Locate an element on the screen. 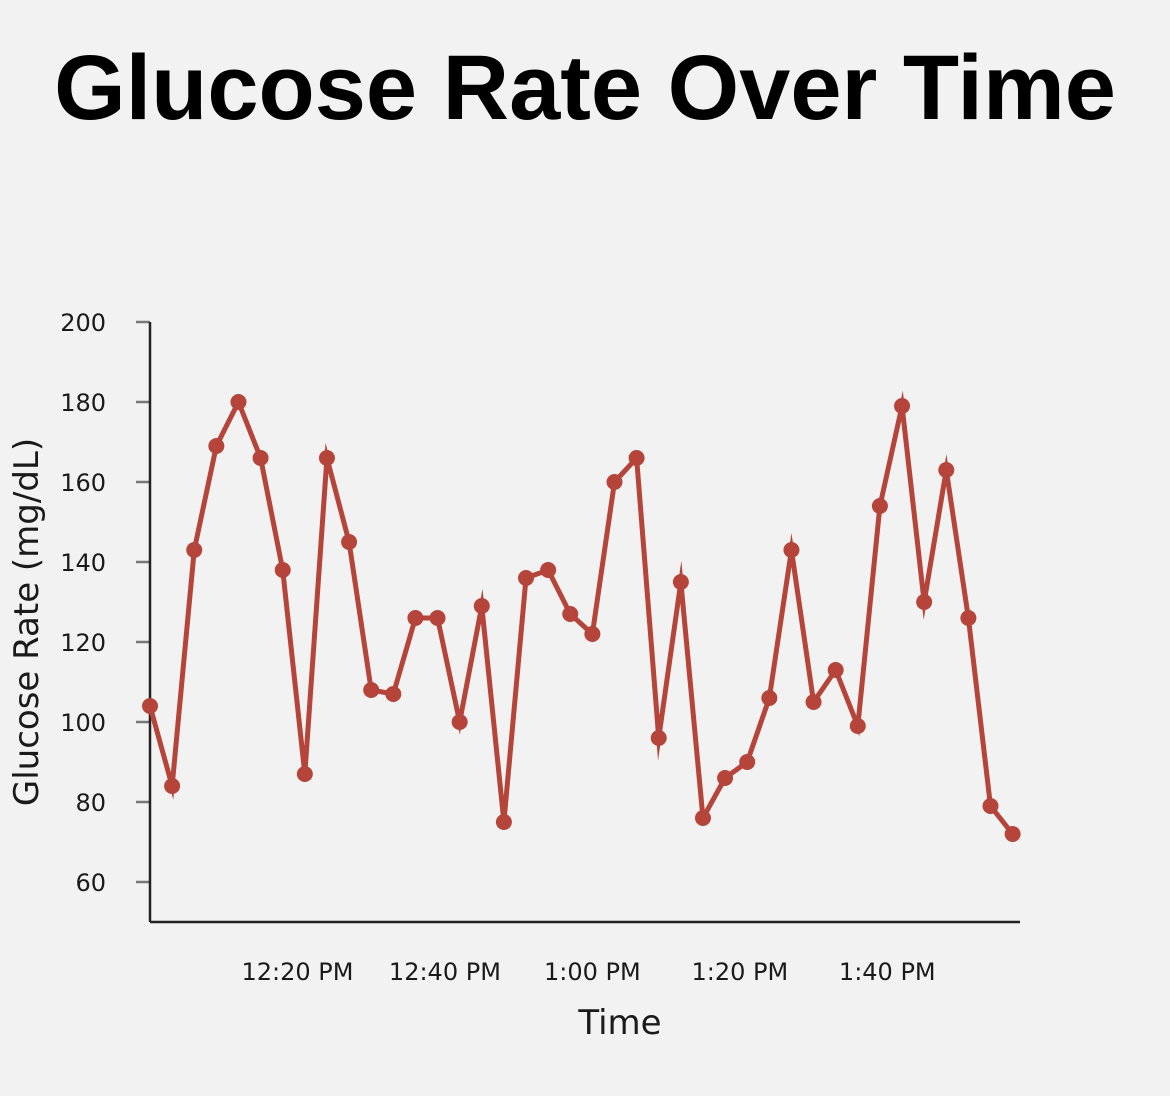  y-axis-ticks: 60 80 100 120 140 160 180 200 is located at coordinates (105, 603).